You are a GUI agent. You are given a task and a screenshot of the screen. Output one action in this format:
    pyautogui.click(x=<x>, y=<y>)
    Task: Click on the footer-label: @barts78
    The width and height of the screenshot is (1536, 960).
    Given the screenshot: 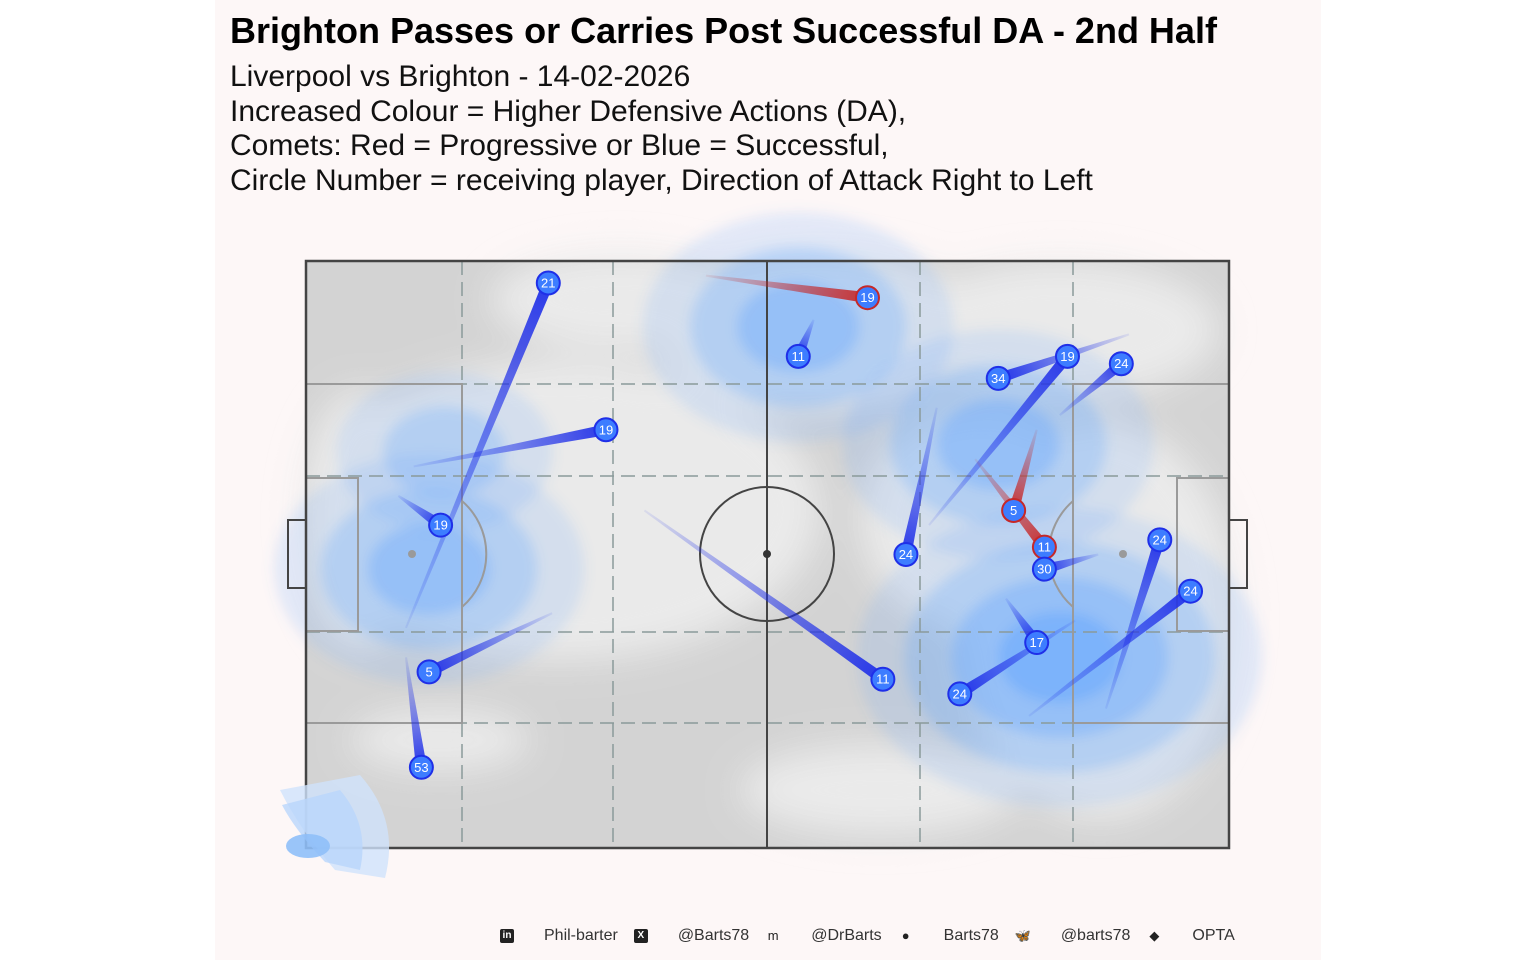 What is the action you would take?
    pyautogui.click(x=1095, y=935)
    